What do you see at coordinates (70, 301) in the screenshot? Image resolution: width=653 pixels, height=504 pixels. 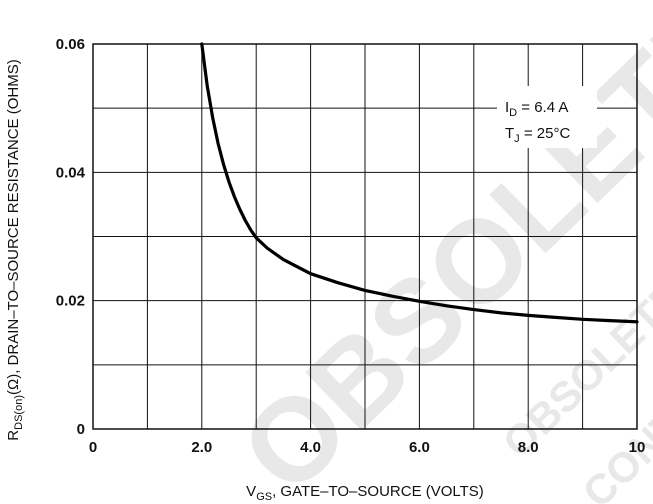 I see `y-tick-label: 0.02` at bounding box center [70, 301].